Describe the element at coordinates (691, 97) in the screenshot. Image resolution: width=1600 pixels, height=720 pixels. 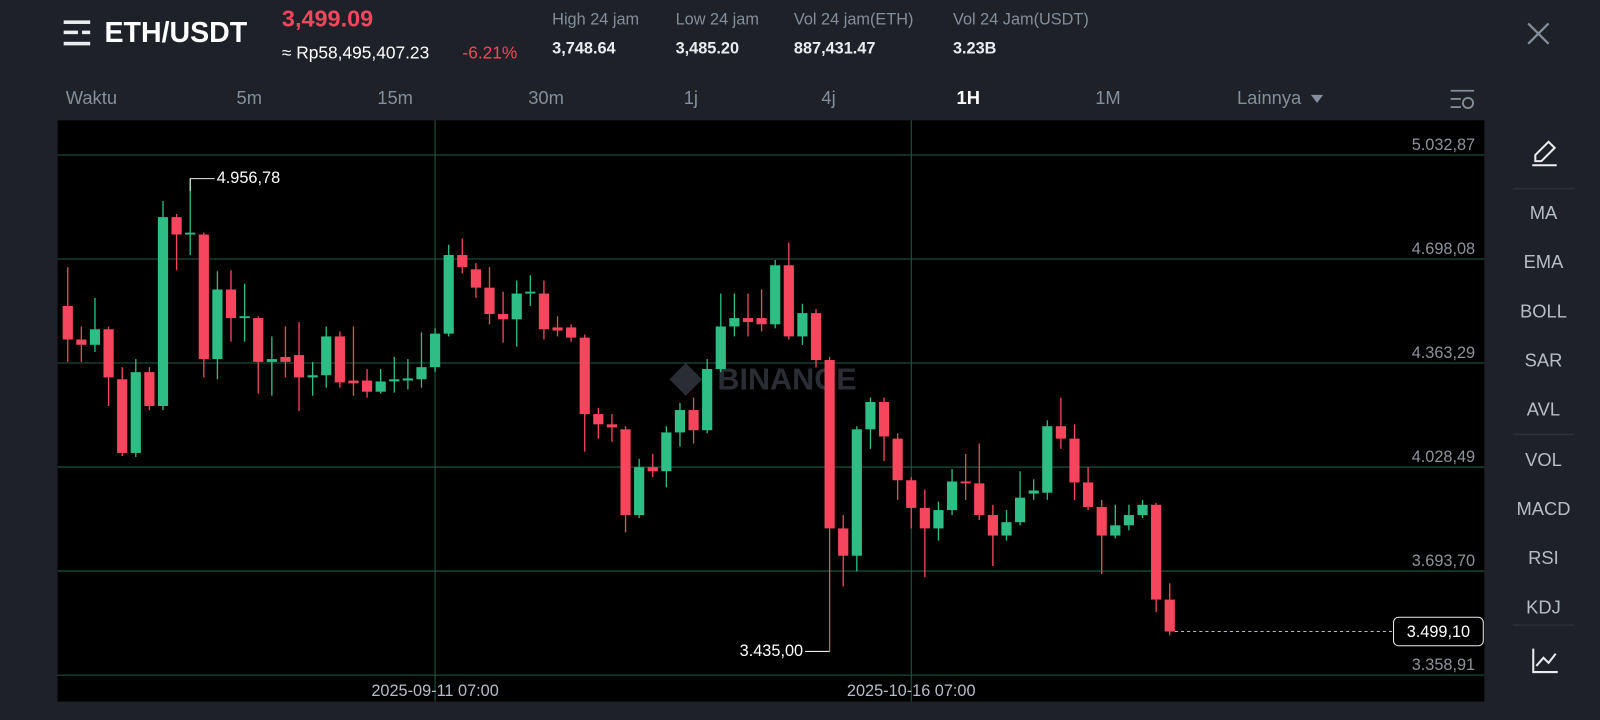
I see `interval-tab: 1j` at that location.